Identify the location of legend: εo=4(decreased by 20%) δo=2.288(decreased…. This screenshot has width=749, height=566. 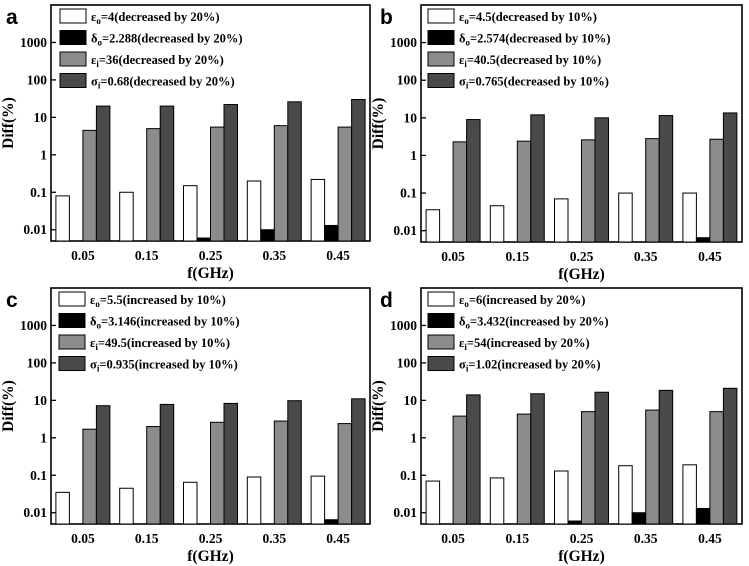
(151, 49).